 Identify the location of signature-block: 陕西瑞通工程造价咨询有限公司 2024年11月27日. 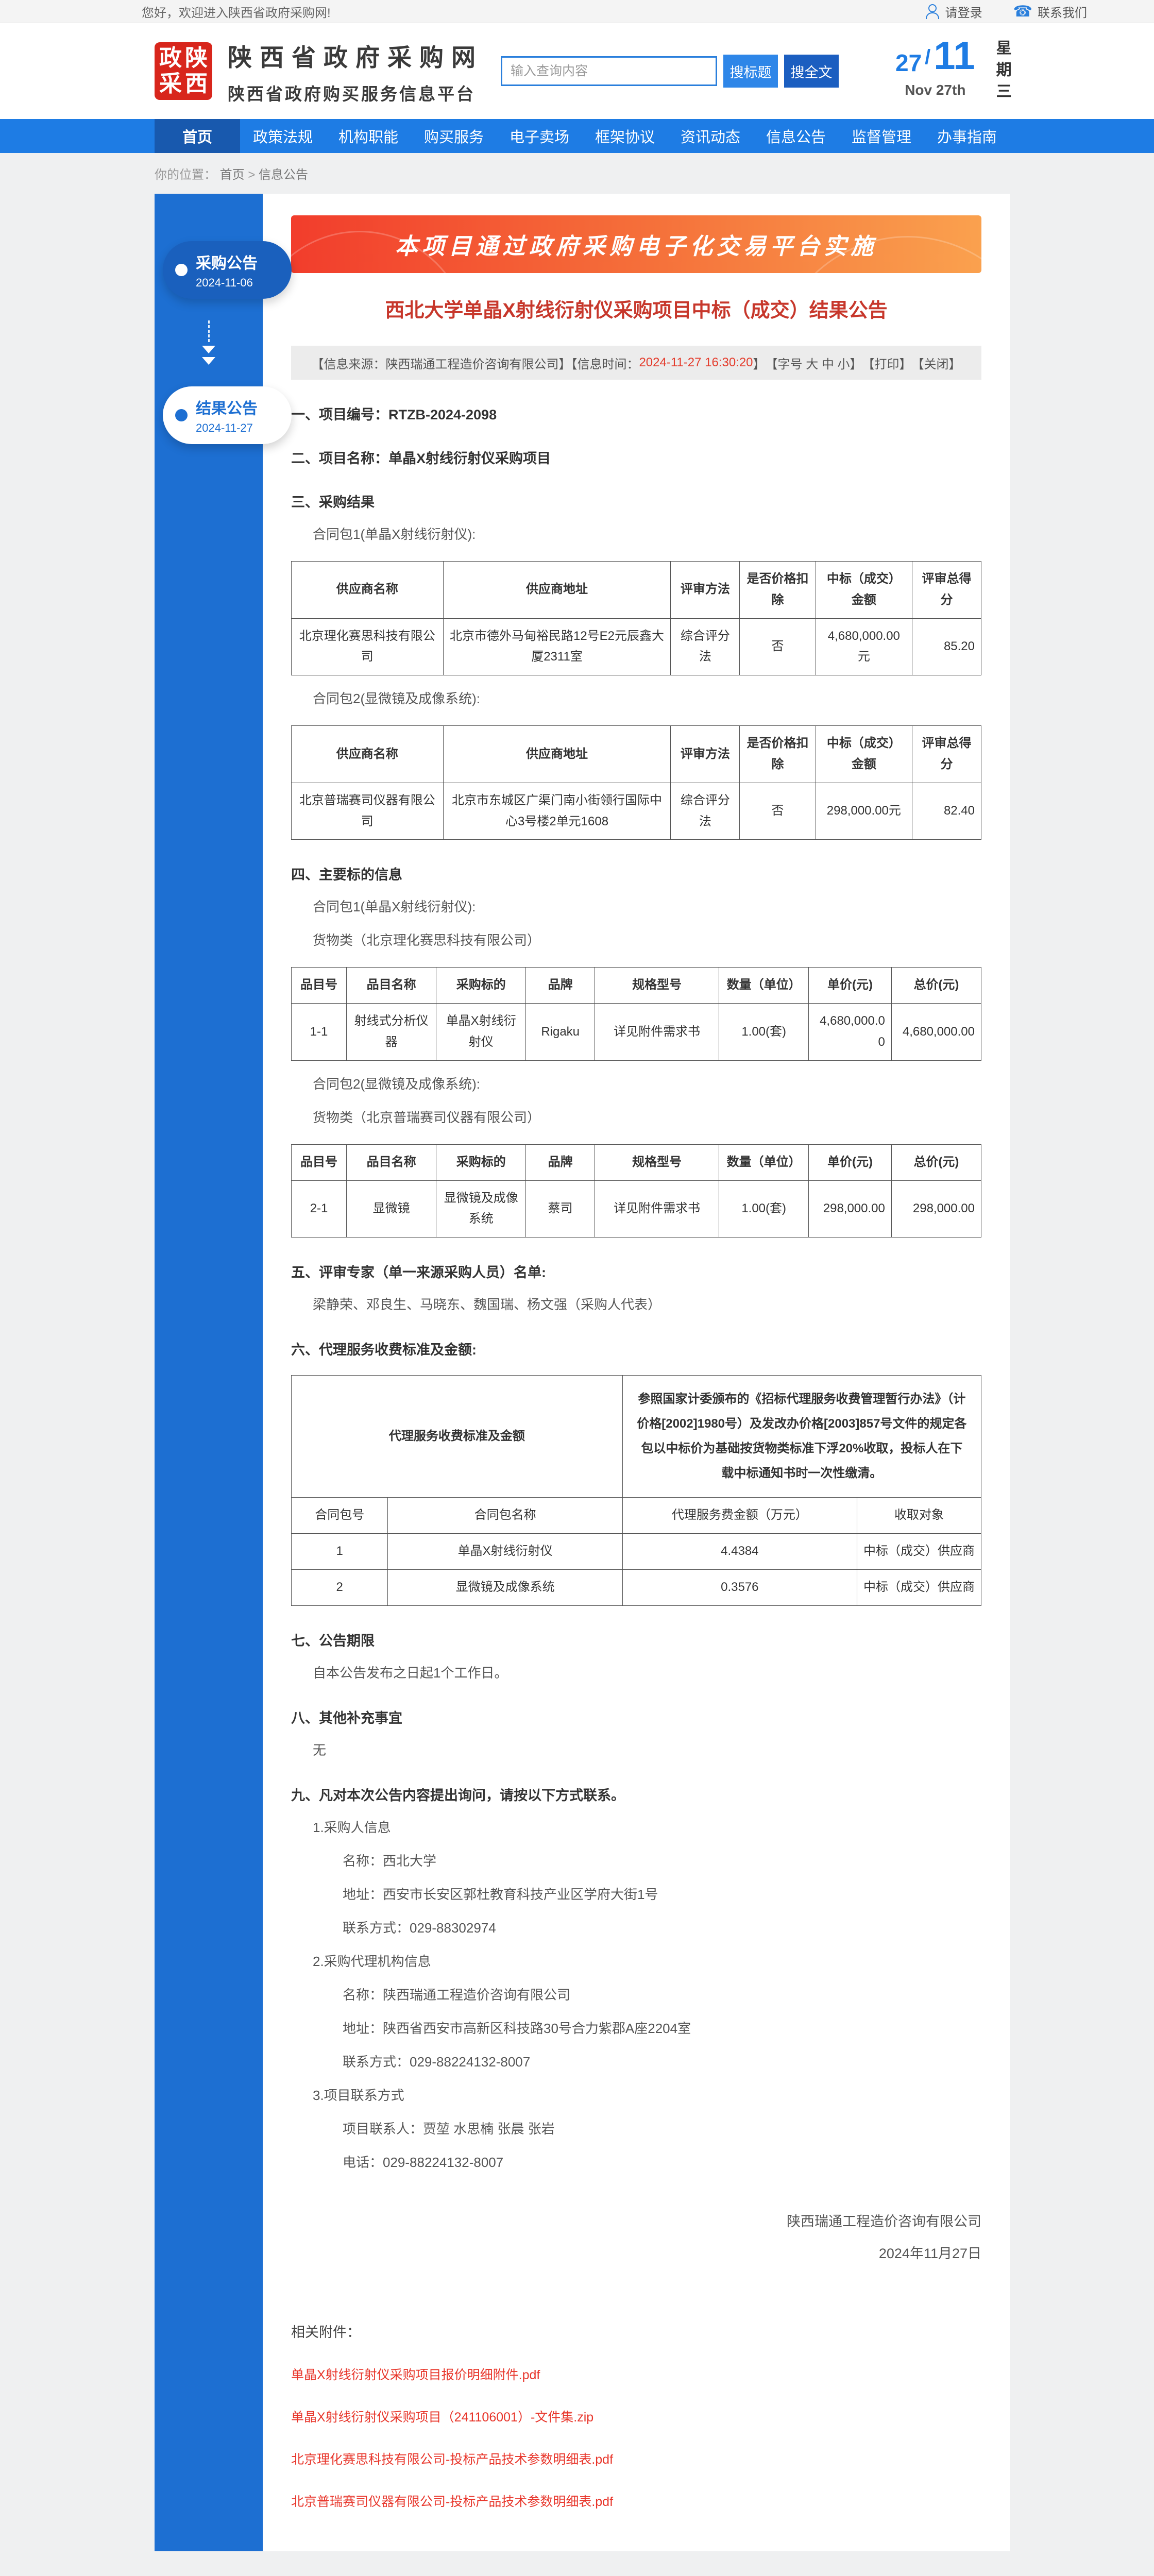
(636, 2237).